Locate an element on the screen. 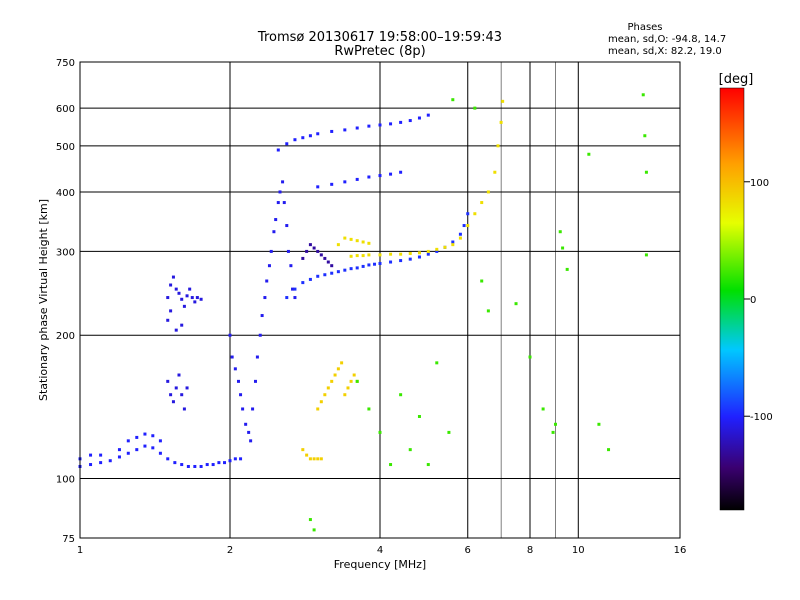 This screenshot has width=800, height=600. chart-title: Tromsø 20130617 19:58:00–19:59:43 is located at coordinates (379, 37).